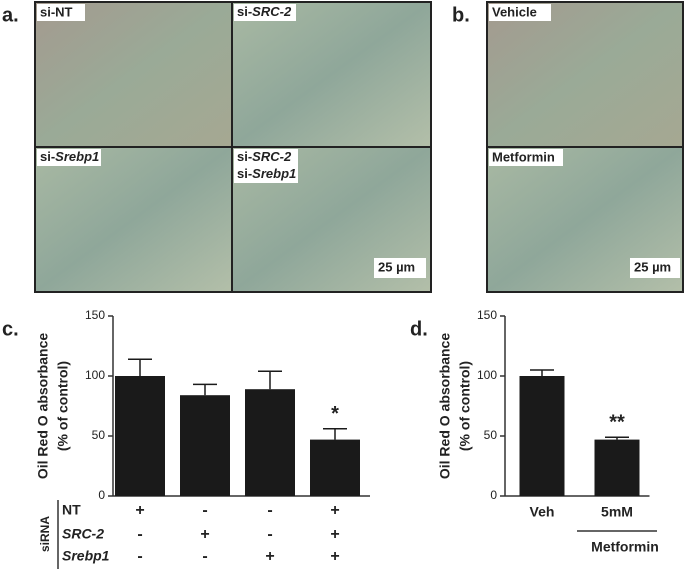 Image resolution: width=685 pixels, height=574 pixels. What do you see at coordinates (45, 534) in the screenshot?
I see `table-title: siRNA` at bounding box center [45, 534].